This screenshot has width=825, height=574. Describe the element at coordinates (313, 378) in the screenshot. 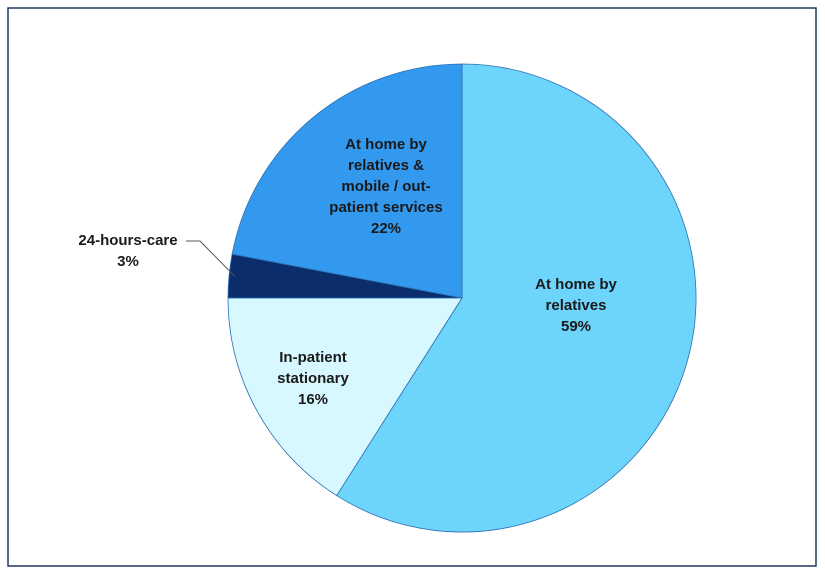

I see `slice-label: stationary` at that location.